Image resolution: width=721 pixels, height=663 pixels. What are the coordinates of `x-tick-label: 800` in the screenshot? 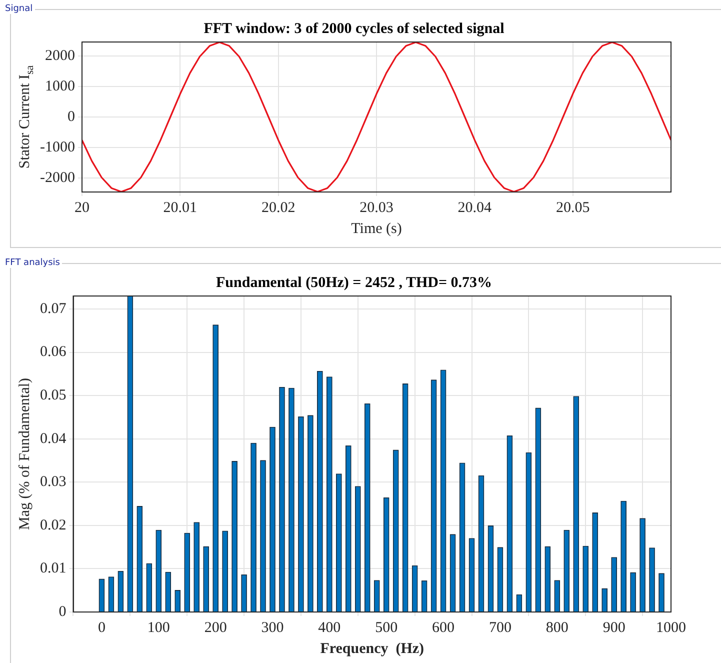 It's located at (557, 628).